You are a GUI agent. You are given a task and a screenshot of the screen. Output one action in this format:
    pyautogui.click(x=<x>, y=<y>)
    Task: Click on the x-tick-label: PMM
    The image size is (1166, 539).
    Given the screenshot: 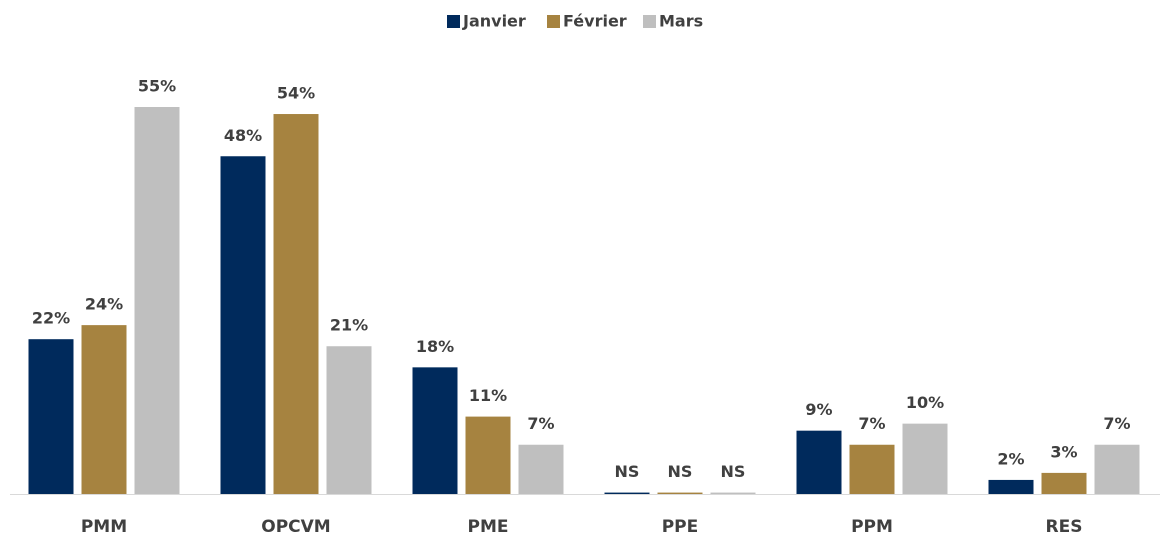 What is the action you would take?
    pyautogui.click(x=104, y=527)
    